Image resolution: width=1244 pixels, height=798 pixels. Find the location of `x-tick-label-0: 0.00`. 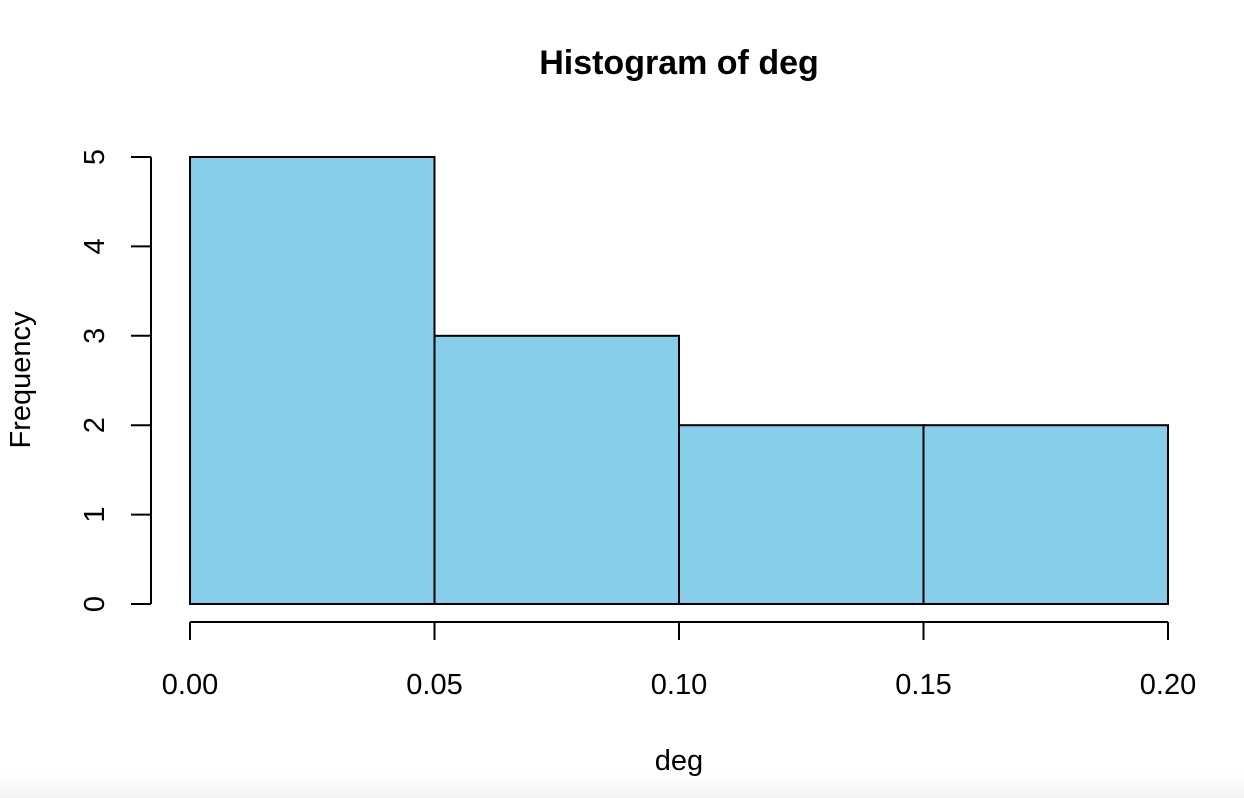

x-tick-label-0: 0.00 is located at coordinates (190, 685).